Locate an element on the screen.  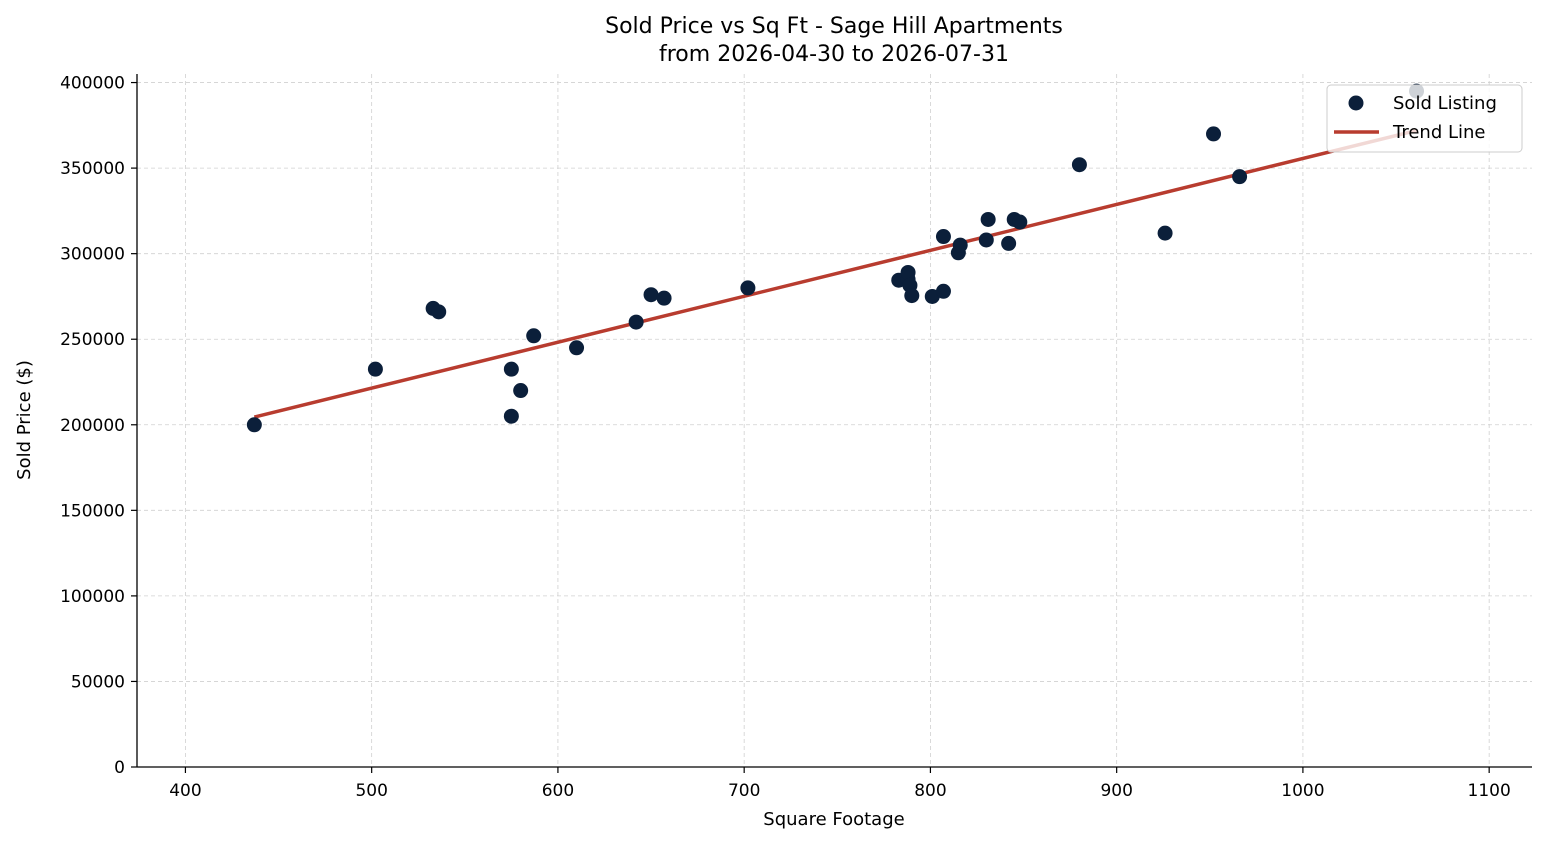
y-tick-label: 350000 is located at coordinates (92, 169).